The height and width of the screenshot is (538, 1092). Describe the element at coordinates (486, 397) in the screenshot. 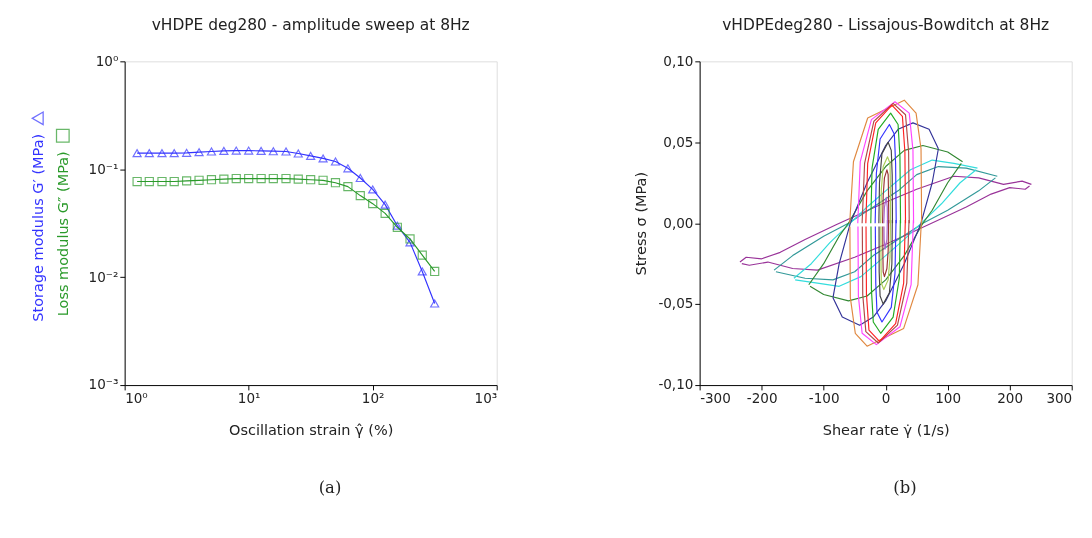

I see `x-tick-label: 10³` at that location.